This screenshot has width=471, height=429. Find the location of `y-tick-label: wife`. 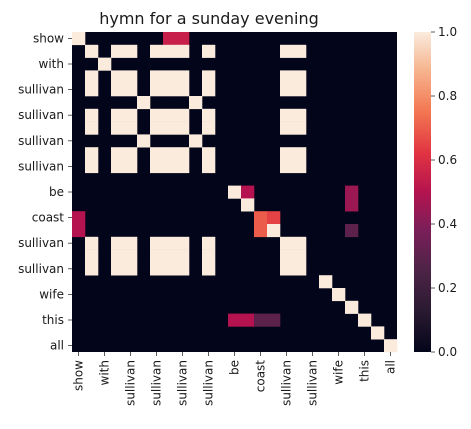

y-tick-label: wife is located at coordinates (51, 294).